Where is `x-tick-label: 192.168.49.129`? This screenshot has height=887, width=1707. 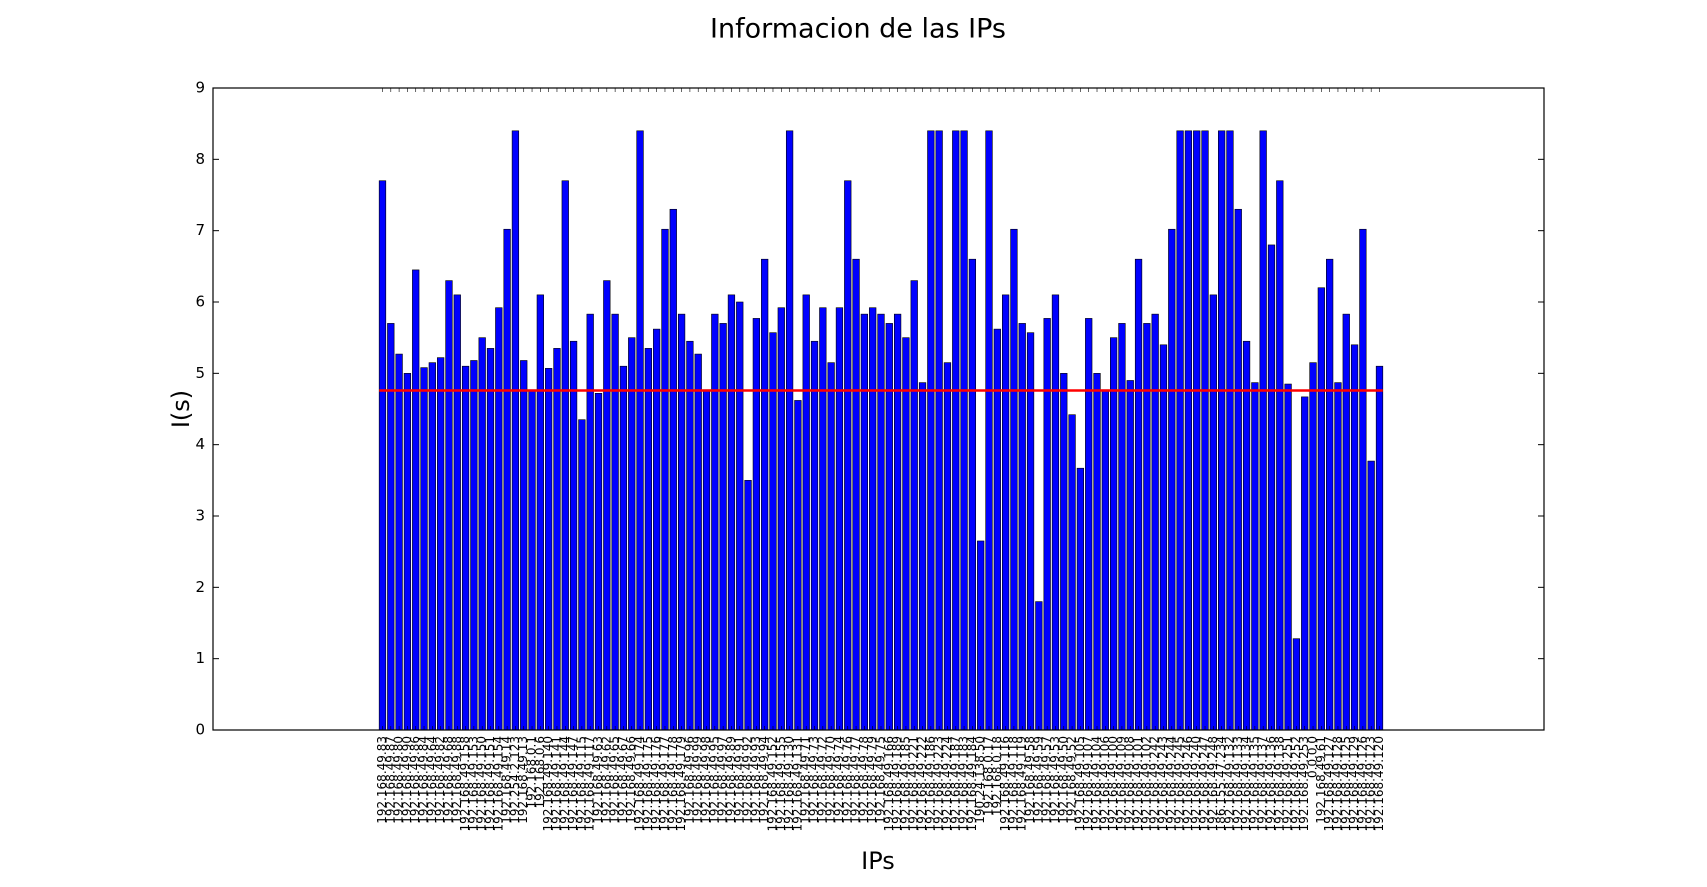
x-tick-label: 192.168.49.129 is located at coordinates (1354, 783).